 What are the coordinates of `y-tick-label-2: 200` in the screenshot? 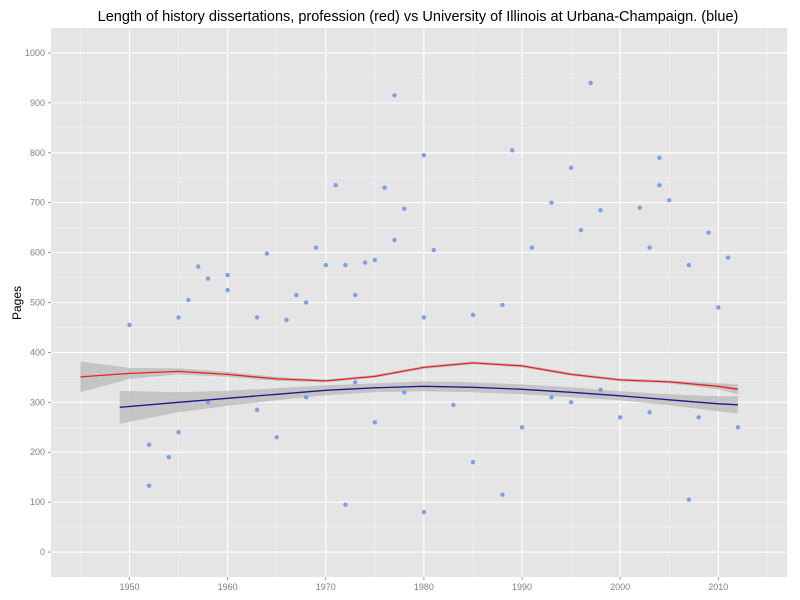 It's located at (37, 452).